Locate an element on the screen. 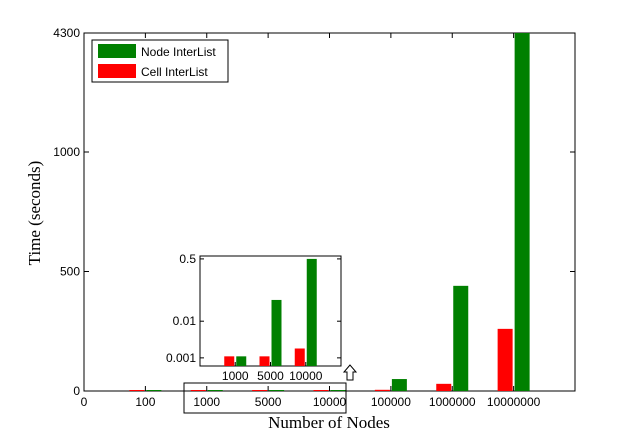 This screenshot has width=634, height=439. y-tick-label: 500 is located at coordinates (70, 272).